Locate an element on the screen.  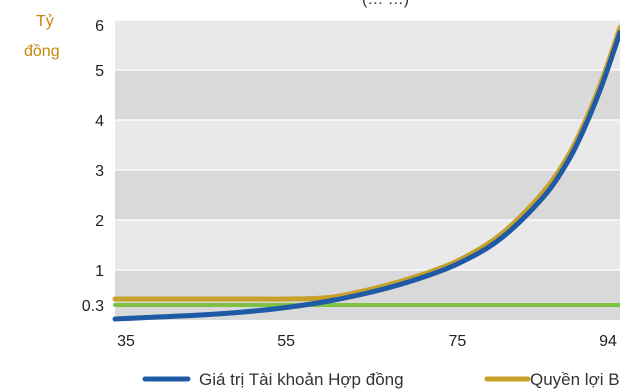
y-unit-label-line2: đồng is located at coordinates (42, 51).